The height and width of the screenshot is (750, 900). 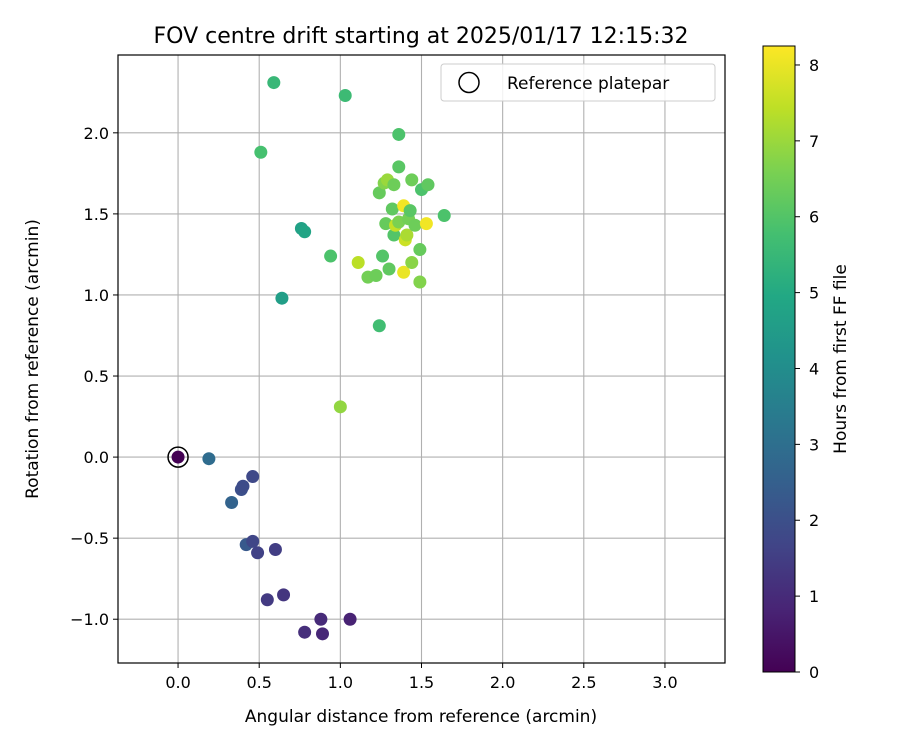 What do you see at coordinates (814, 520) in the screenshot?
I see `colorbar-tick-label: 2` at bounding box center [814, 520].